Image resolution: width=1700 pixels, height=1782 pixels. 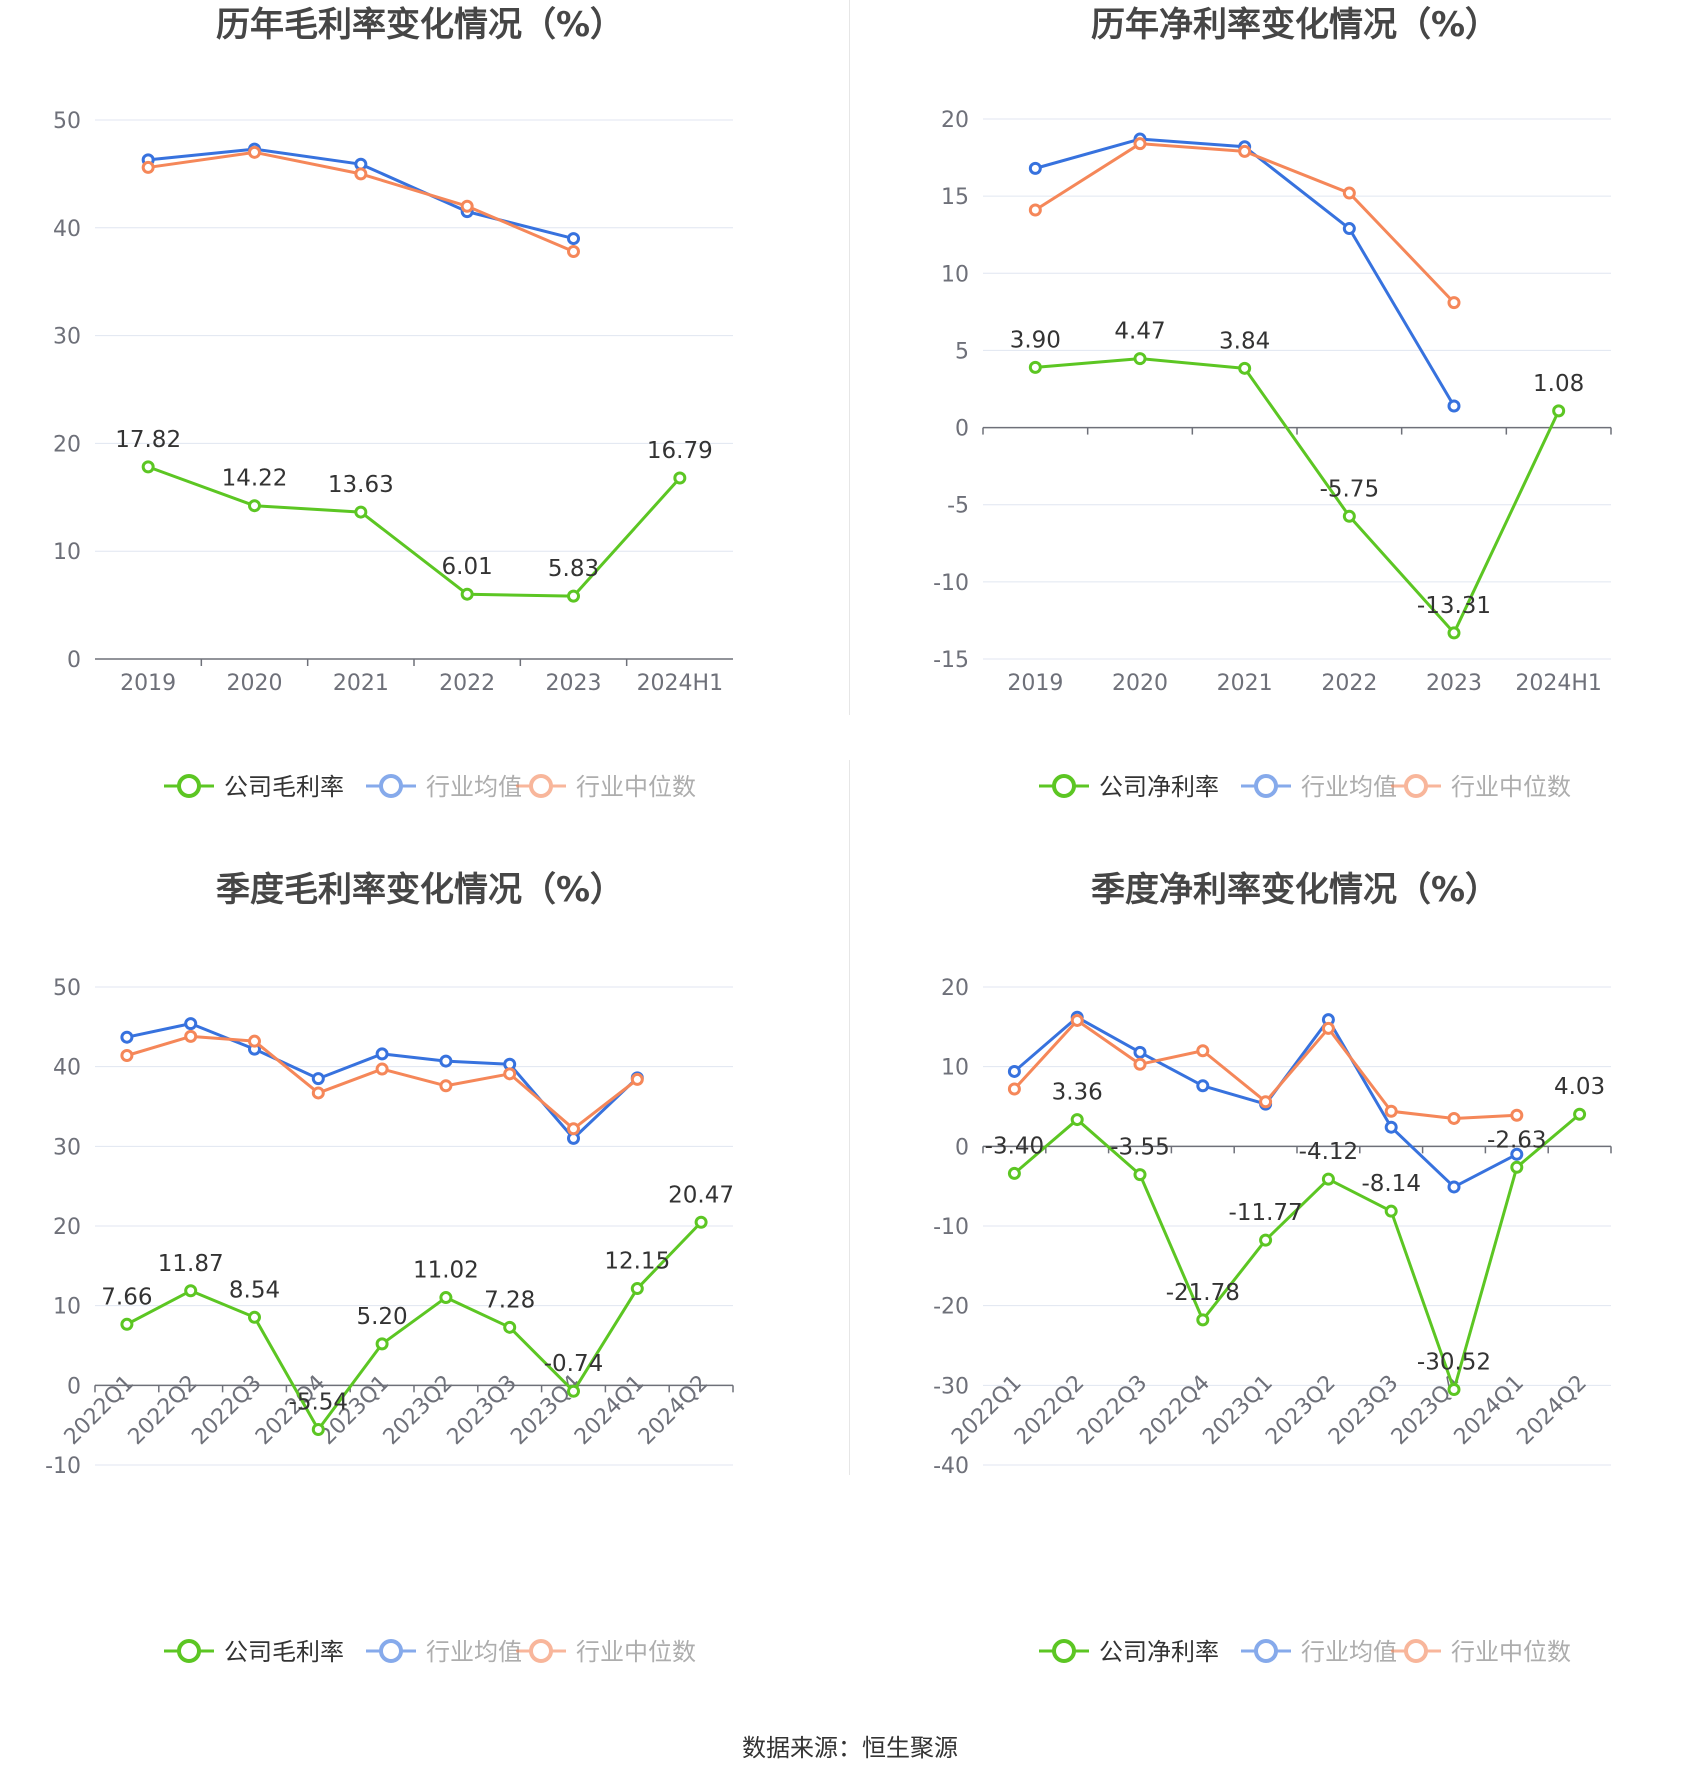 I want to click on chart-title: 历年毛利率变化情况（%）, so click(x=420, y=25).